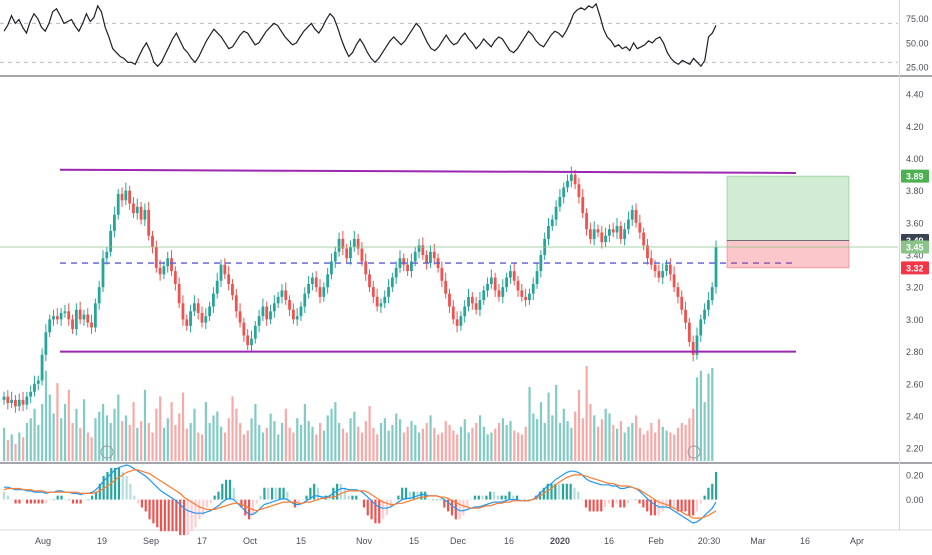  What do you see at coordinates (364, 541) in the screenshot?
I see `time-tick-label: Nov` at bounding box center [364, 541].